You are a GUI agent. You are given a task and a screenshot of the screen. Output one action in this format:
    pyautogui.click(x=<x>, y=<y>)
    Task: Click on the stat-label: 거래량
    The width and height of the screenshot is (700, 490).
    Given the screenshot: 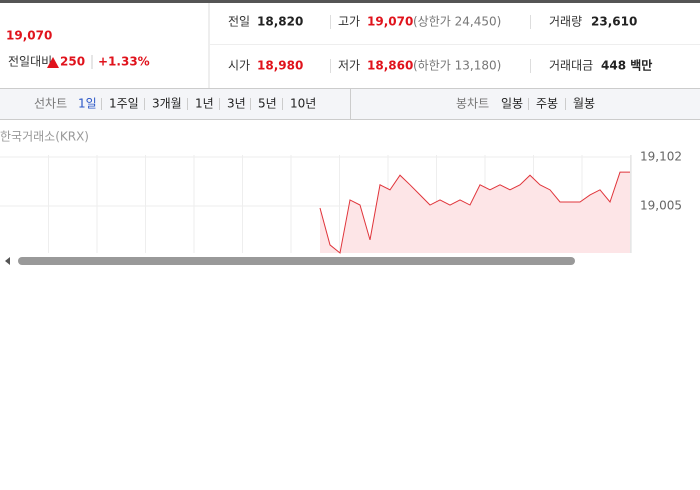 What is the action you would take?
    pyautogui.click(x=565, y=22)
    